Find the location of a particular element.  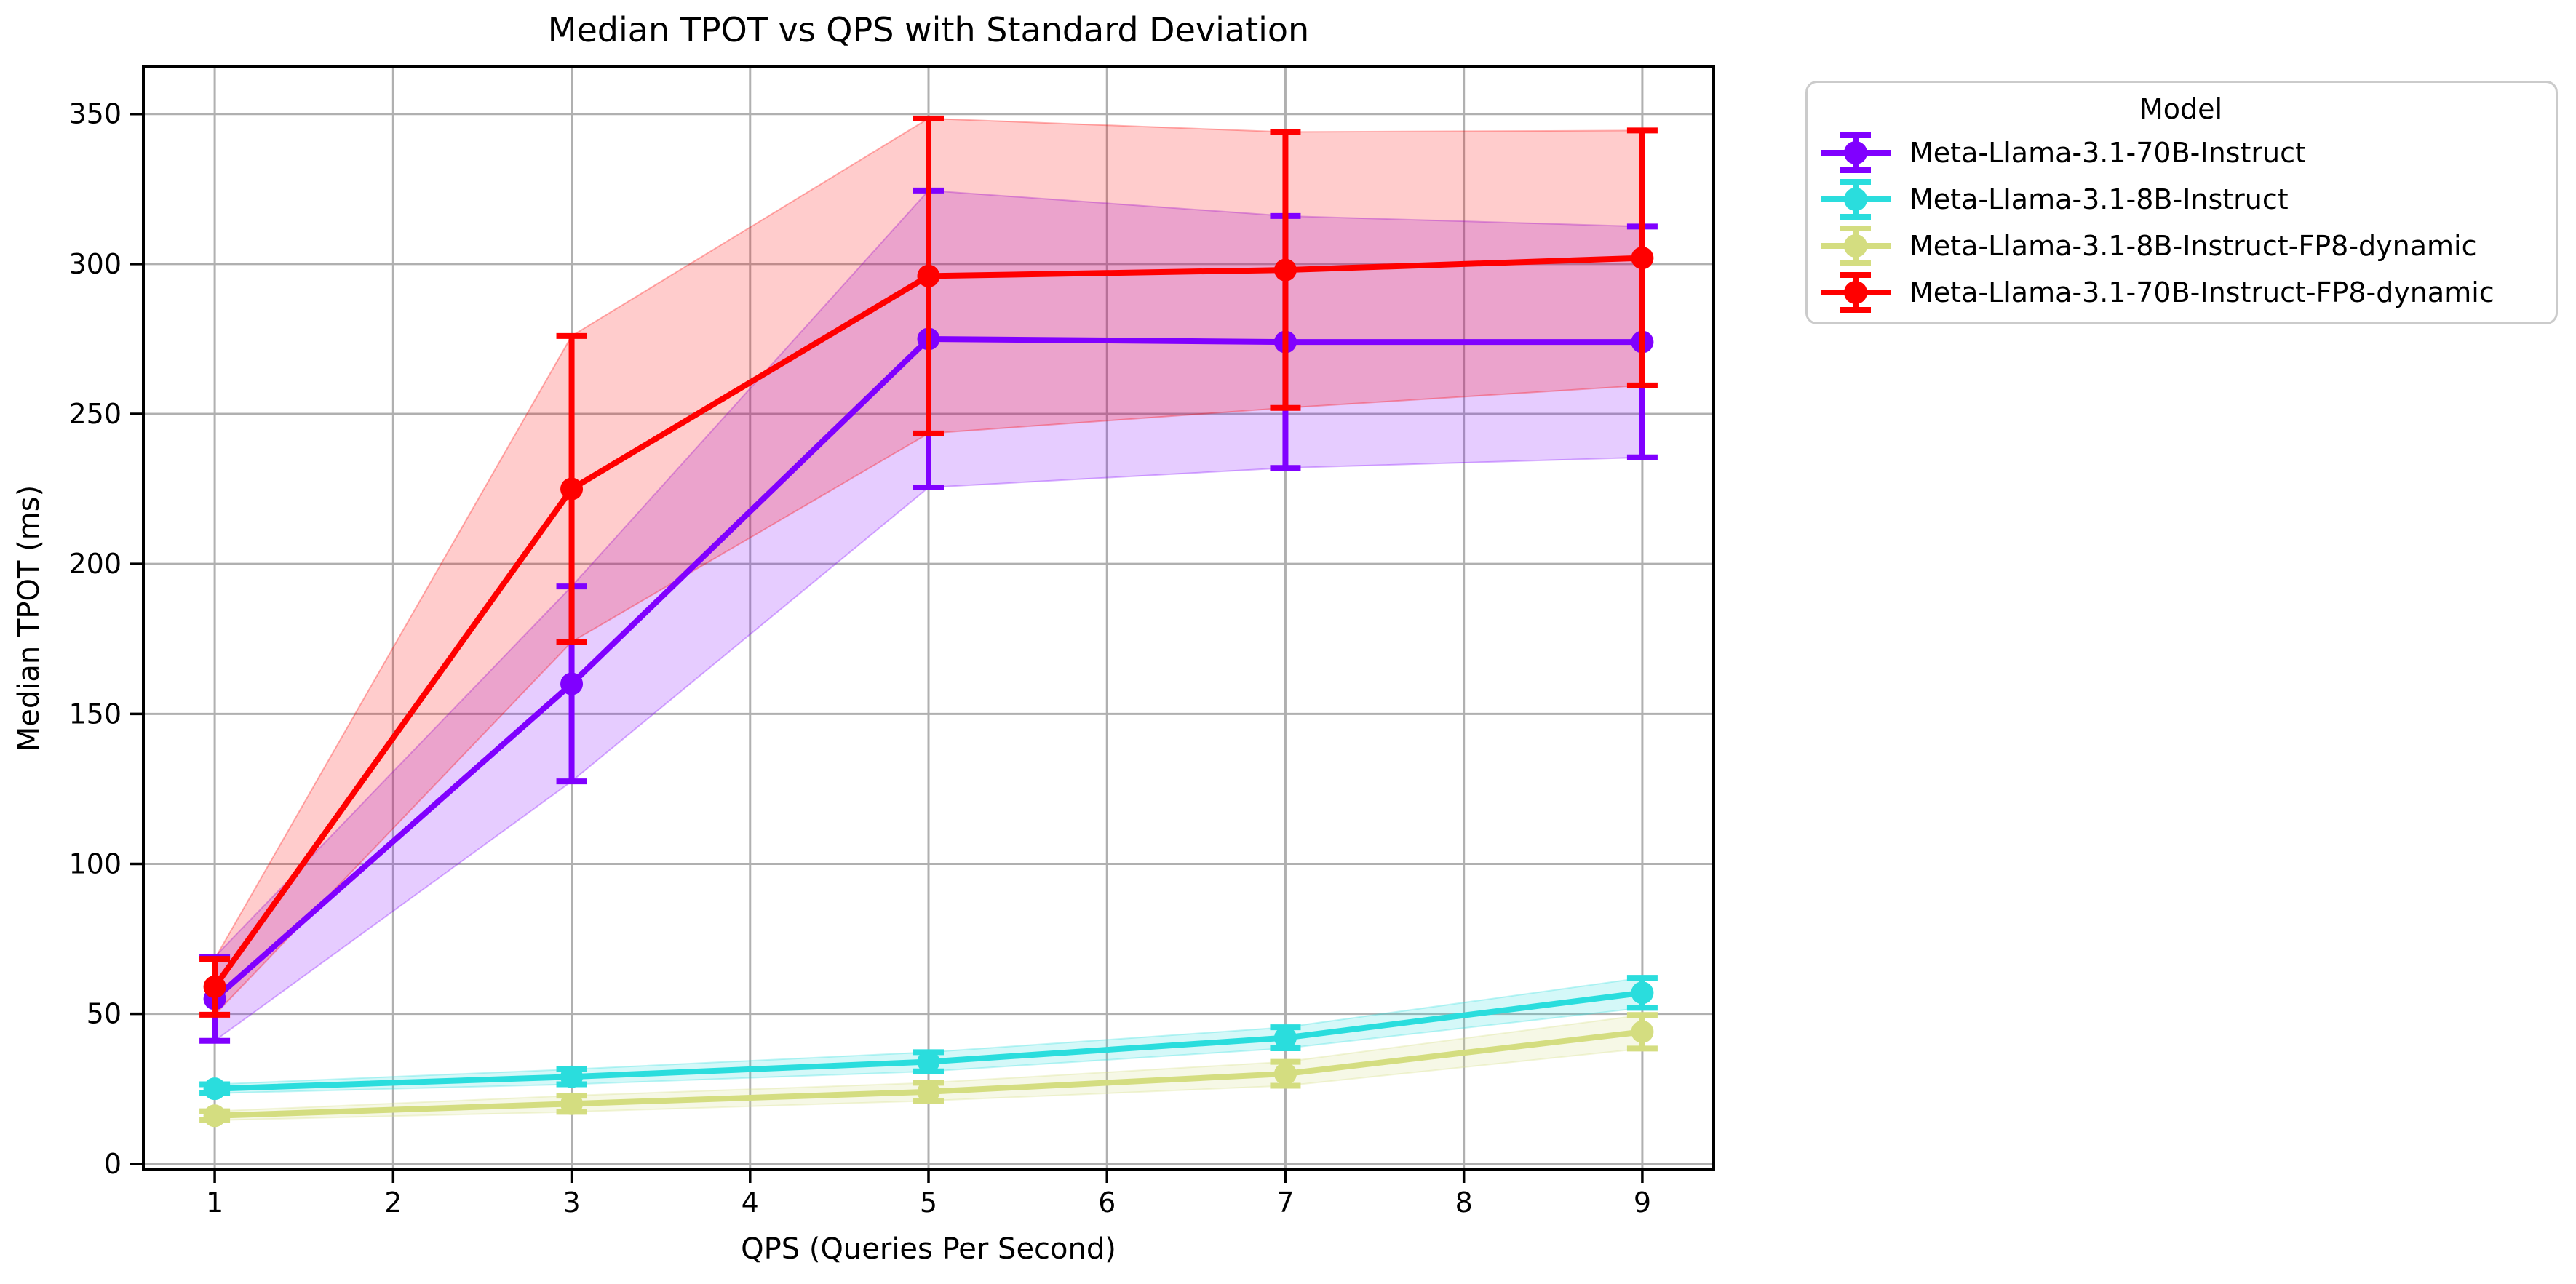

legend-item-label: Meta-Llama-3.1-8B-Instruct-FP8-dynamic is located at coordinates (2193, 246).